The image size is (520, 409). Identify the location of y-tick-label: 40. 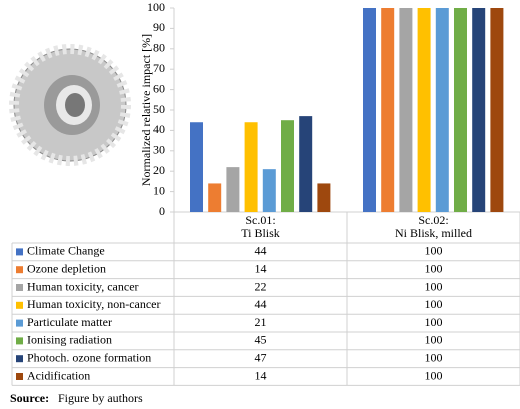
(159, 129).